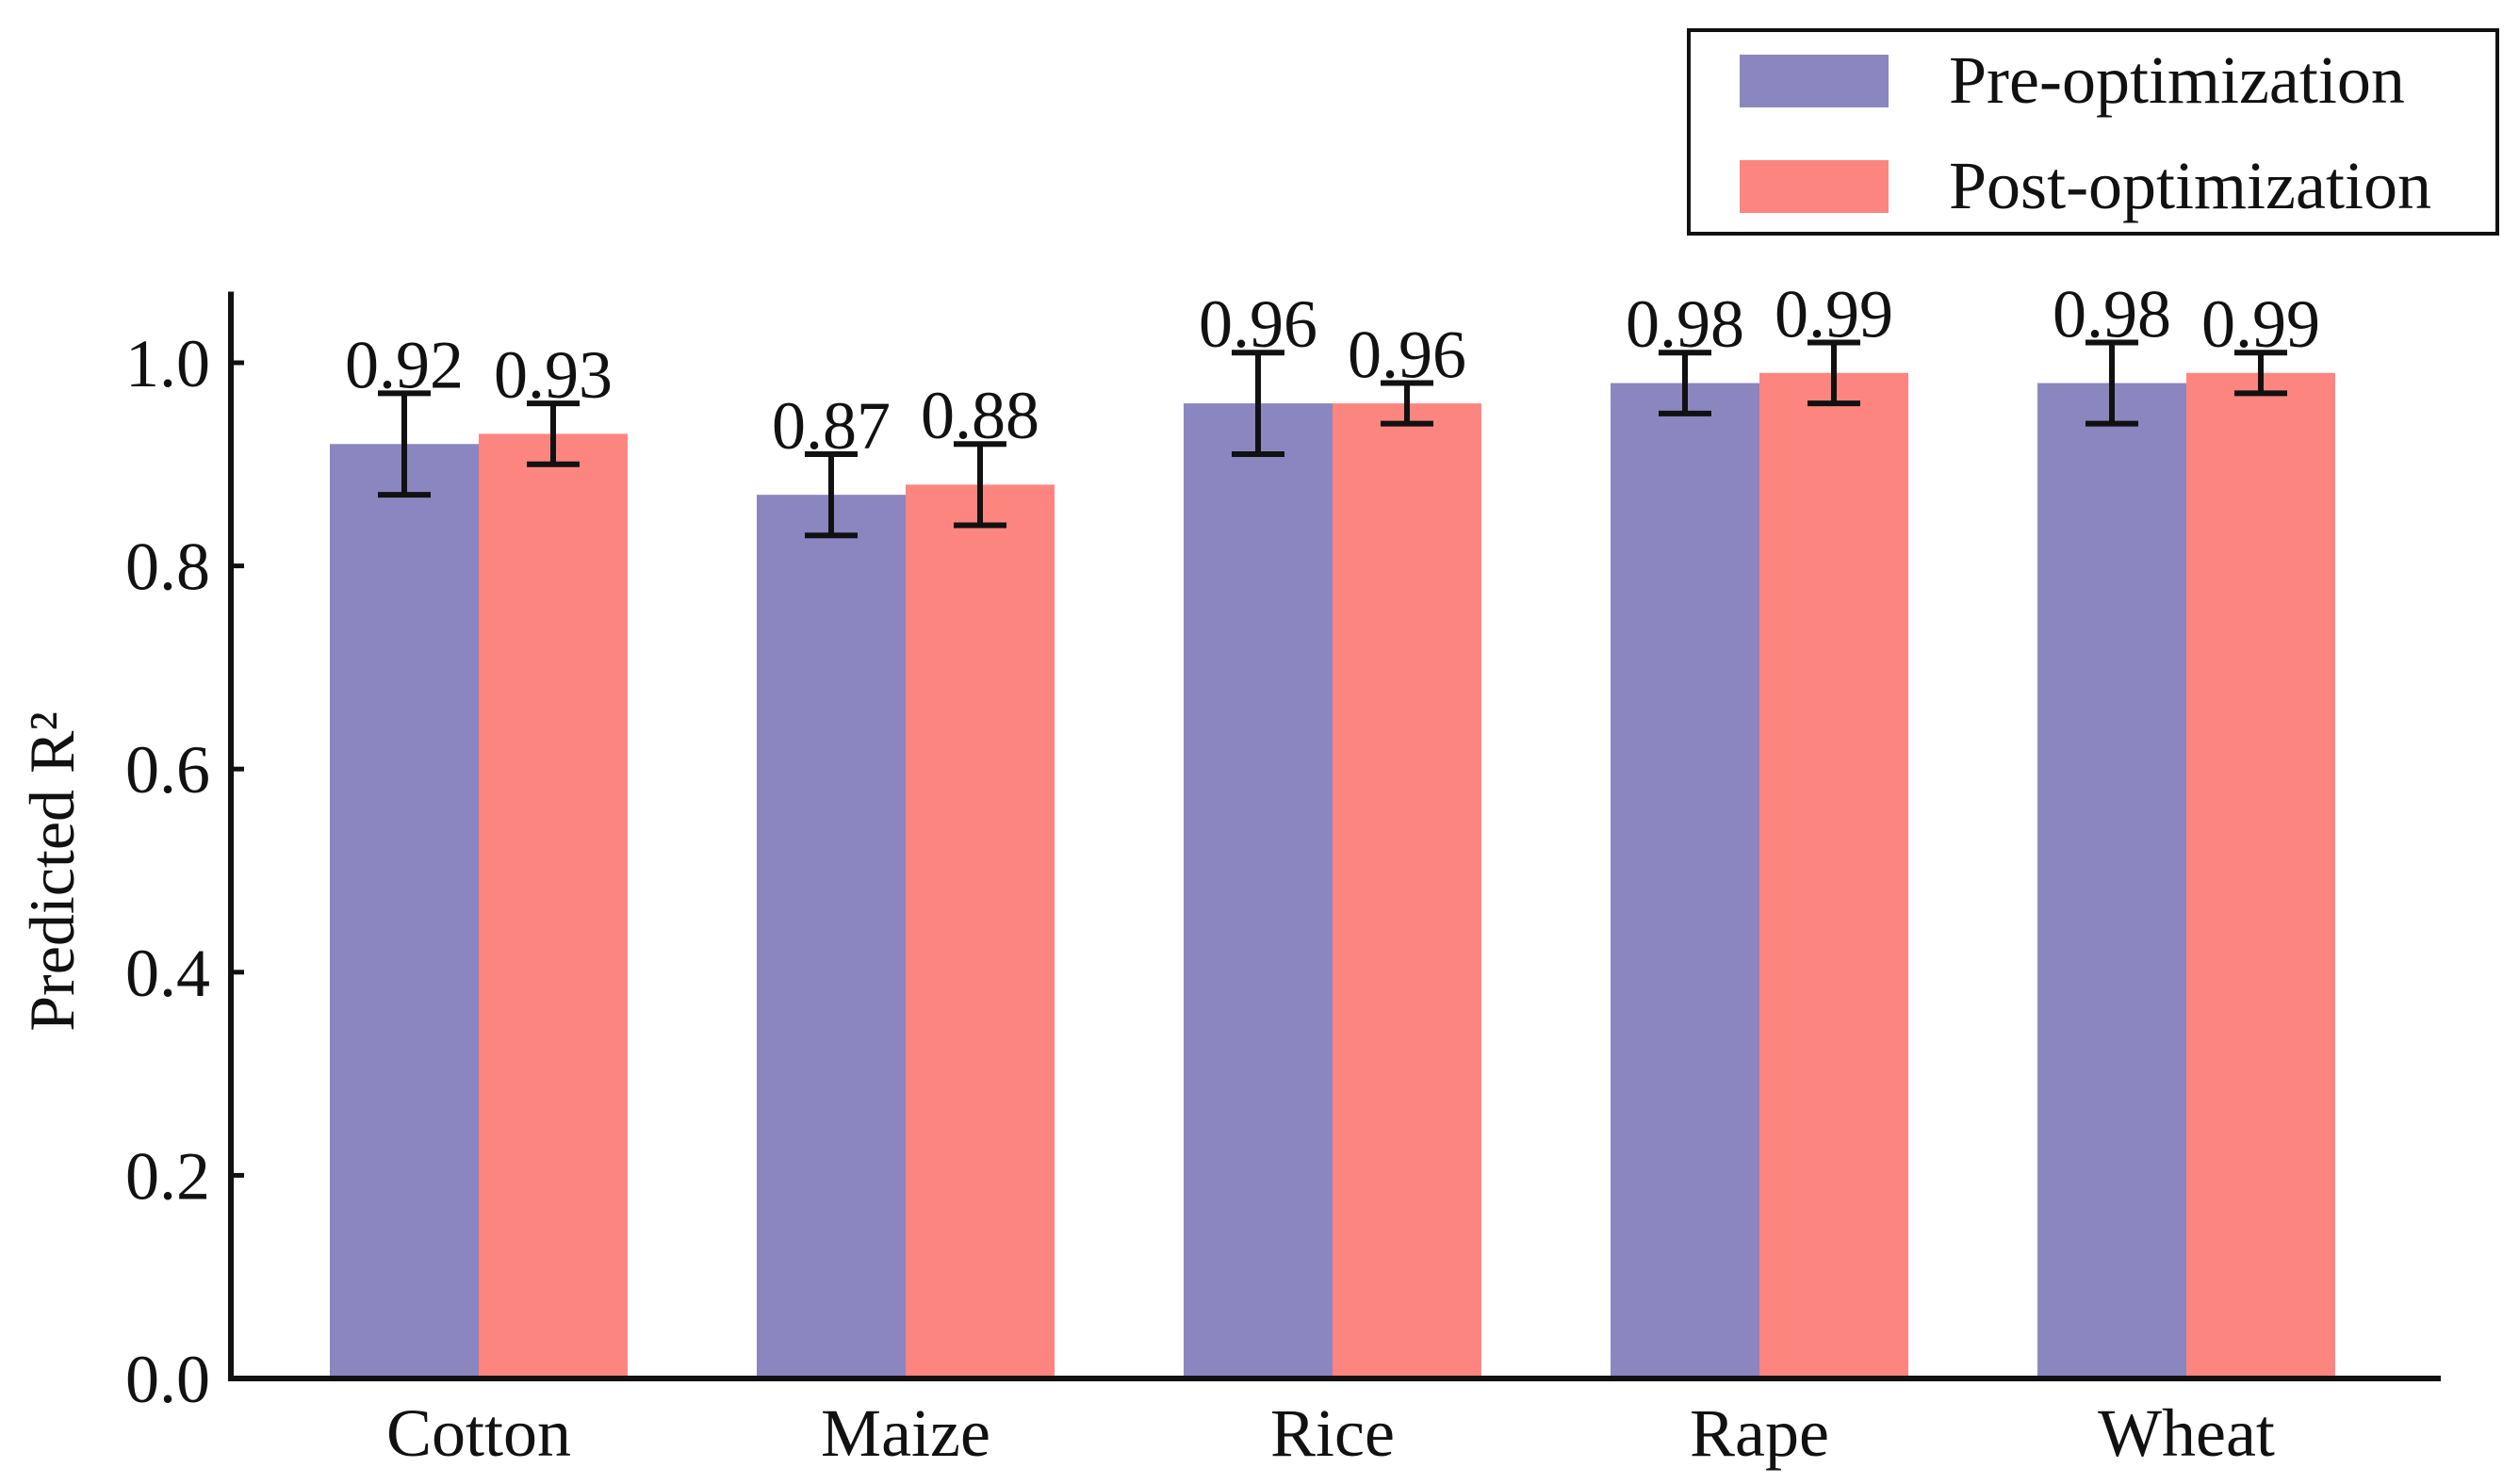  What do you see at coordinates (1332, 1433) in the screenshot?
I see `x-tick-label: Rice` at bounding box center [1332, 1433].